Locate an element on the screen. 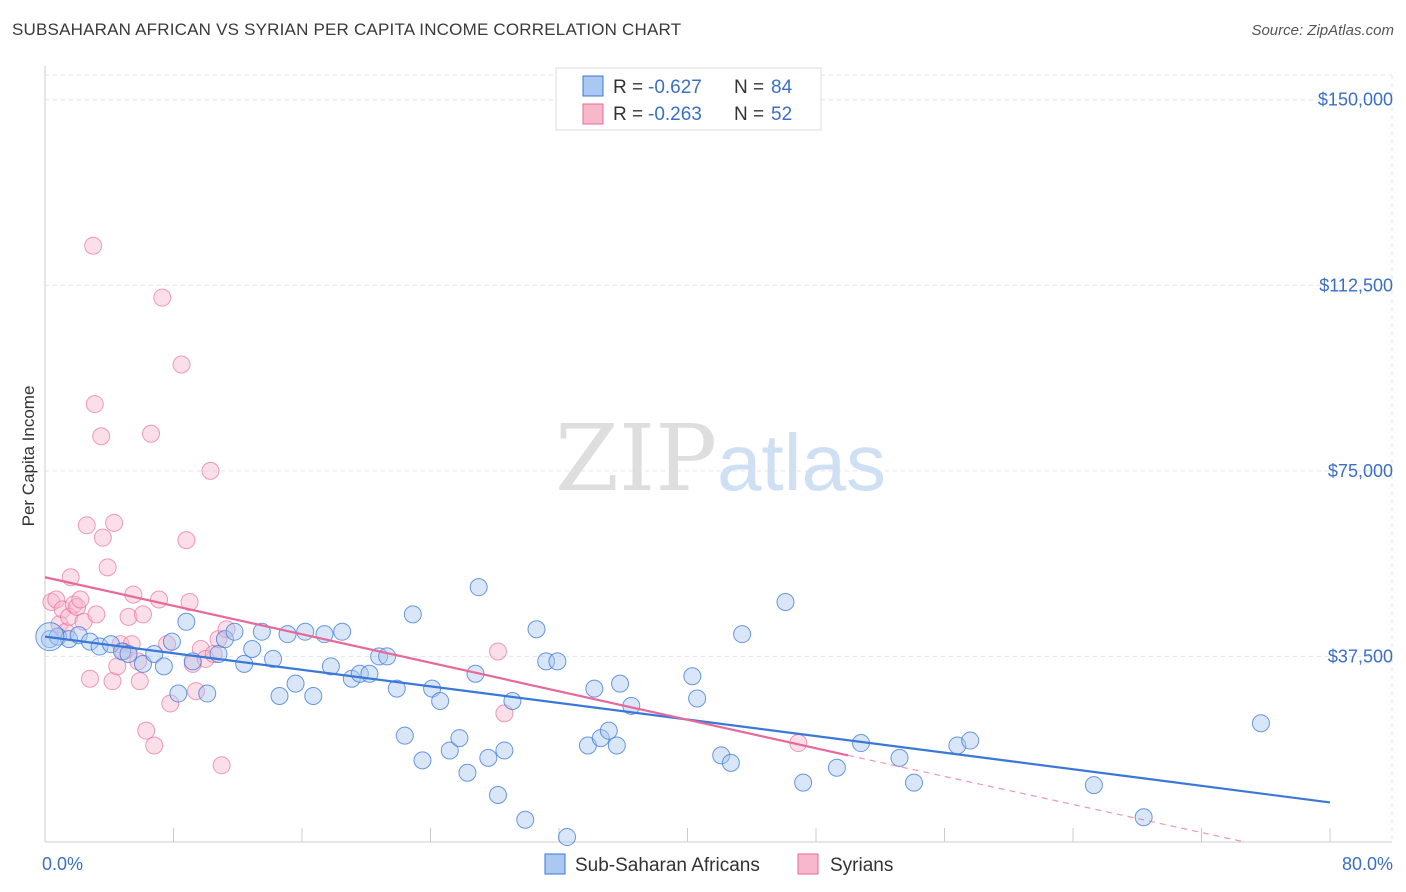 This screenshot has width=1406, height=892. y-tick-label-2: $112,500 is located at coordinates (1356, 285).